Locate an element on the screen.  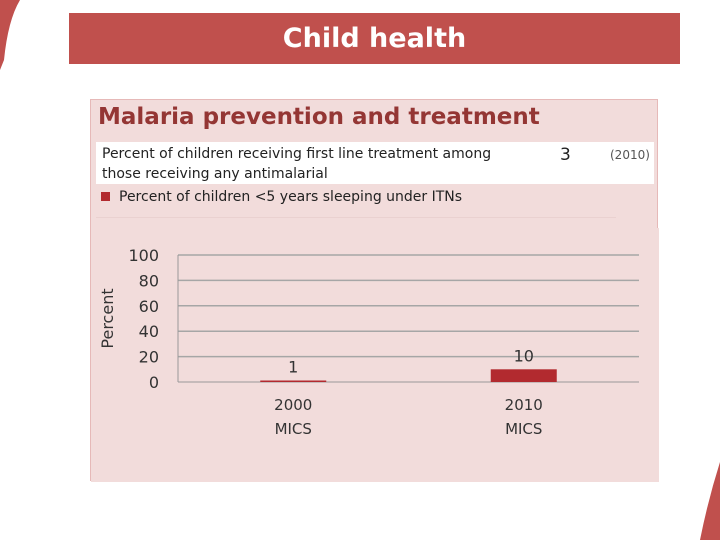
y-tick-label-60: 60 is located at coordinates (149, 306).